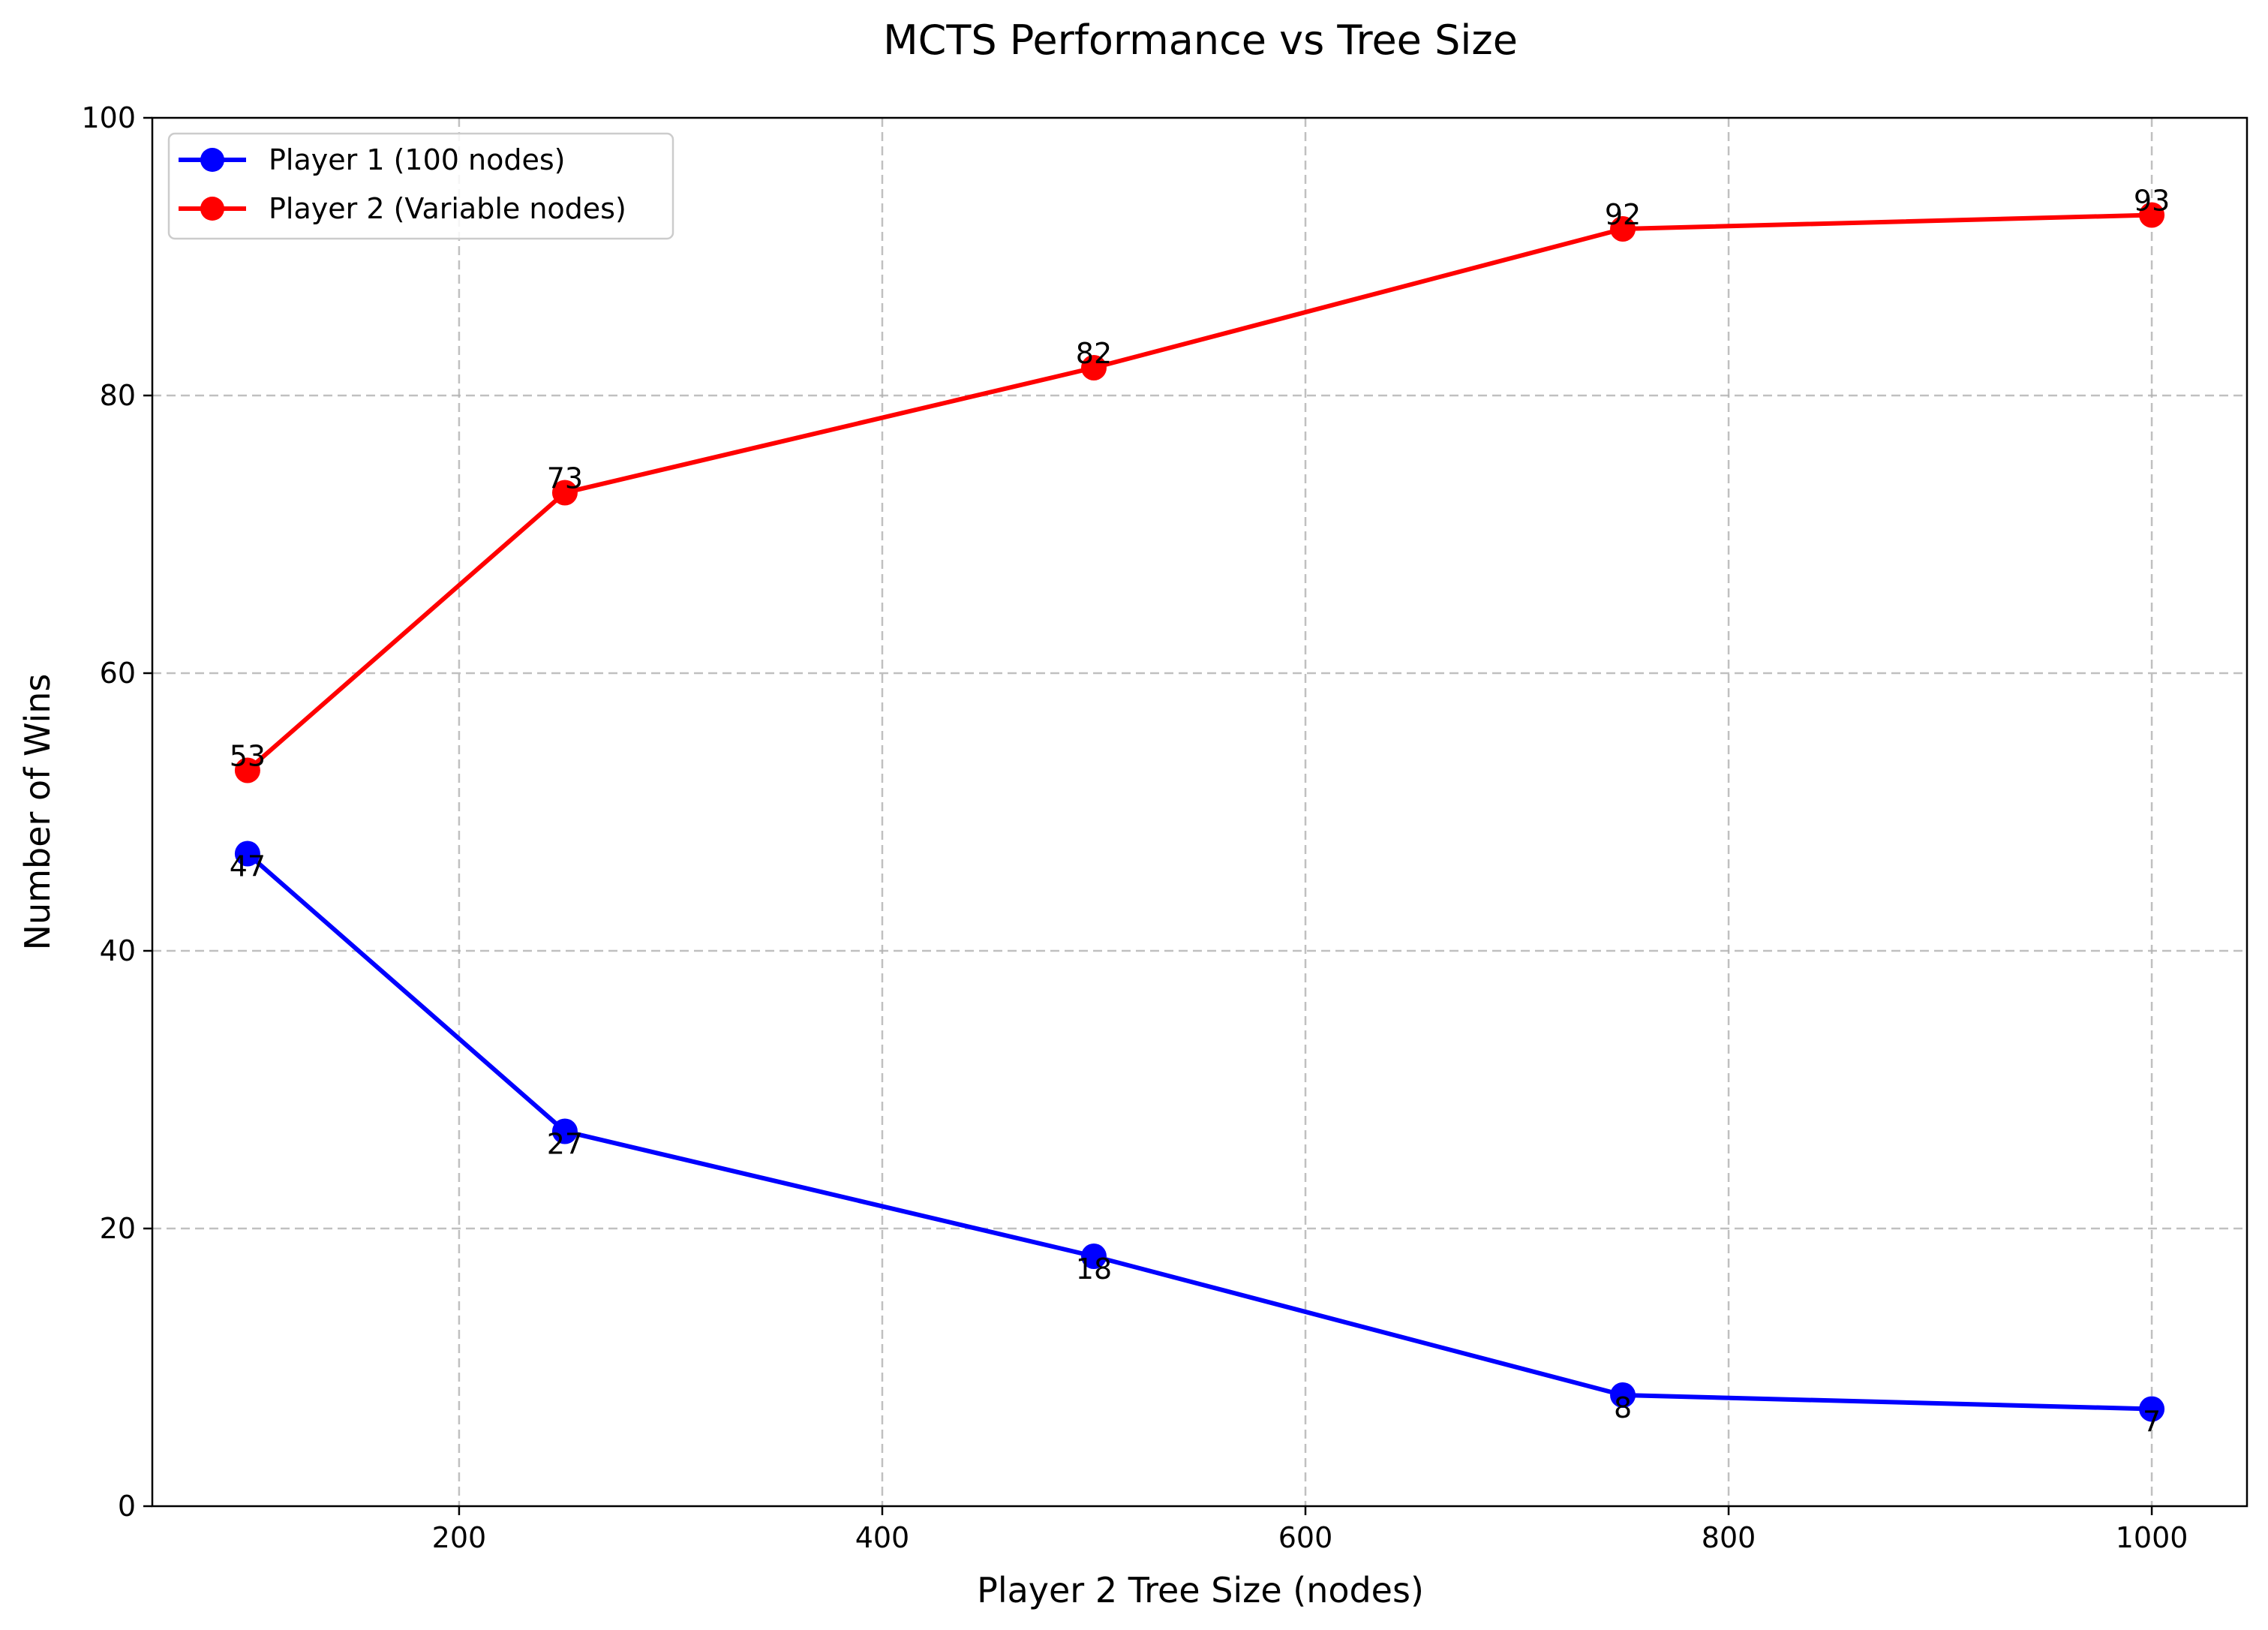 This screenshot has width=2268, height=1630. What do you see at coordinates (565, 479) in the screenshot?
I see `data-label-player-2: 73` at bounding box center [565, 479].